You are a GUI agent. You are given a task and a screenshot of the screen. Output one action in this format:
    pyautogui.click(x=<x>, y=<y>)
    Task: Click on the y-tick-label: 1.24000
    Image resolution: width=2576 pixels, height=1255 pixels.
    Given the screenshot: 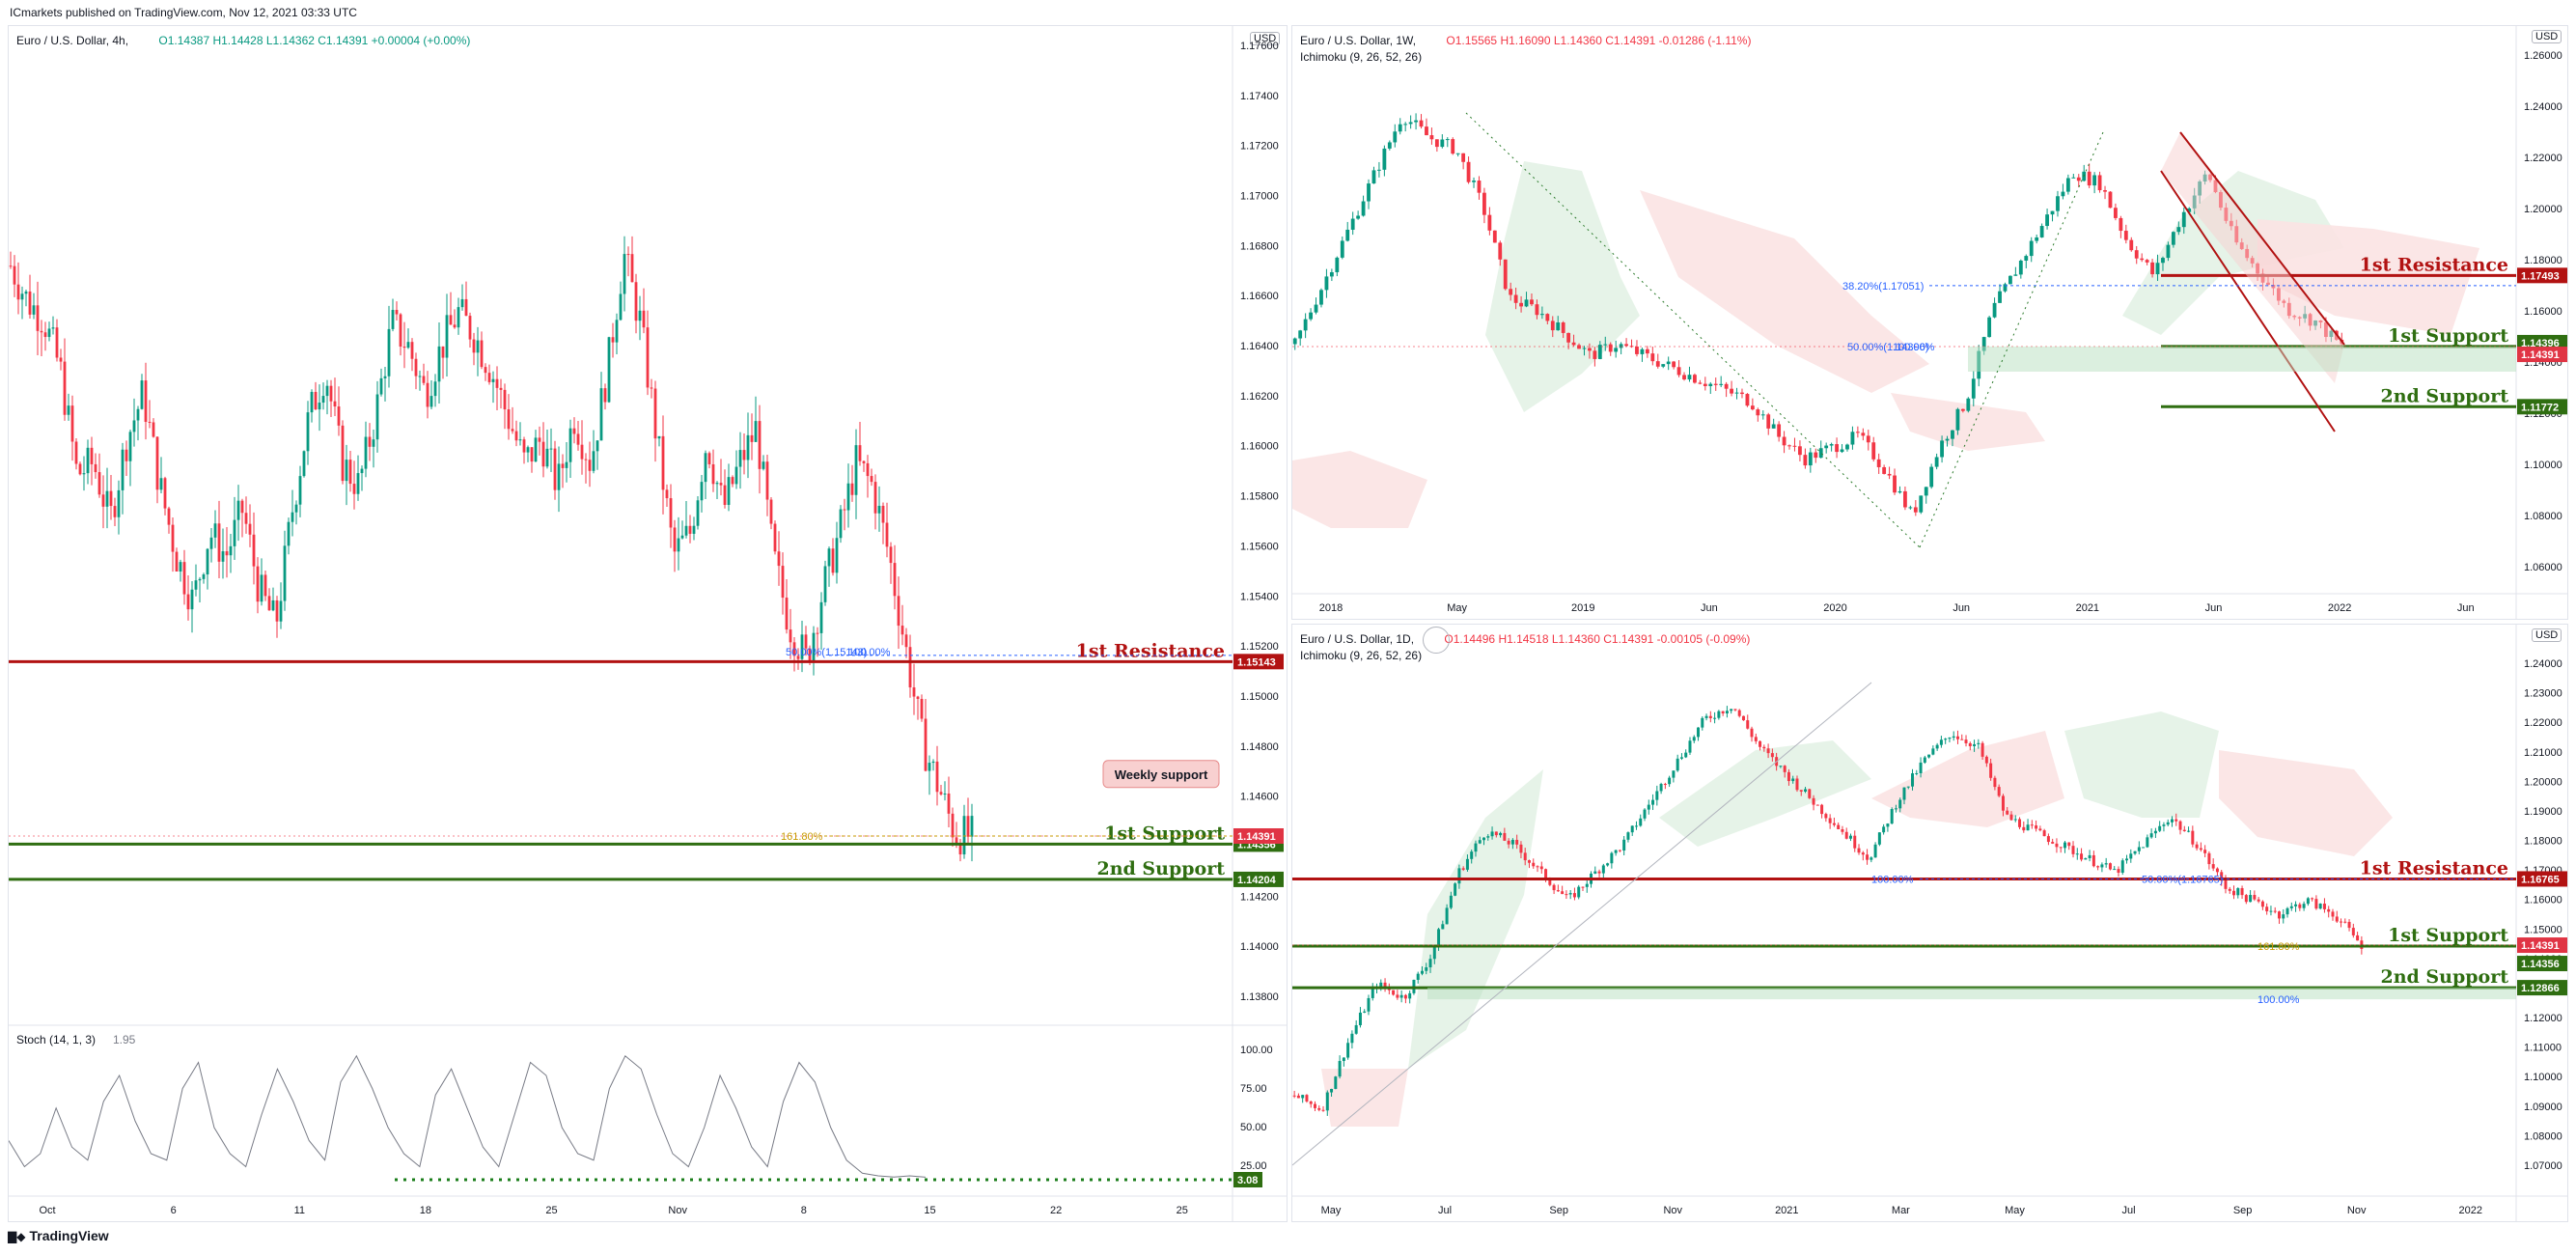 What is the action you would take?
    pyautogui.click(x=2543, y=664)
    